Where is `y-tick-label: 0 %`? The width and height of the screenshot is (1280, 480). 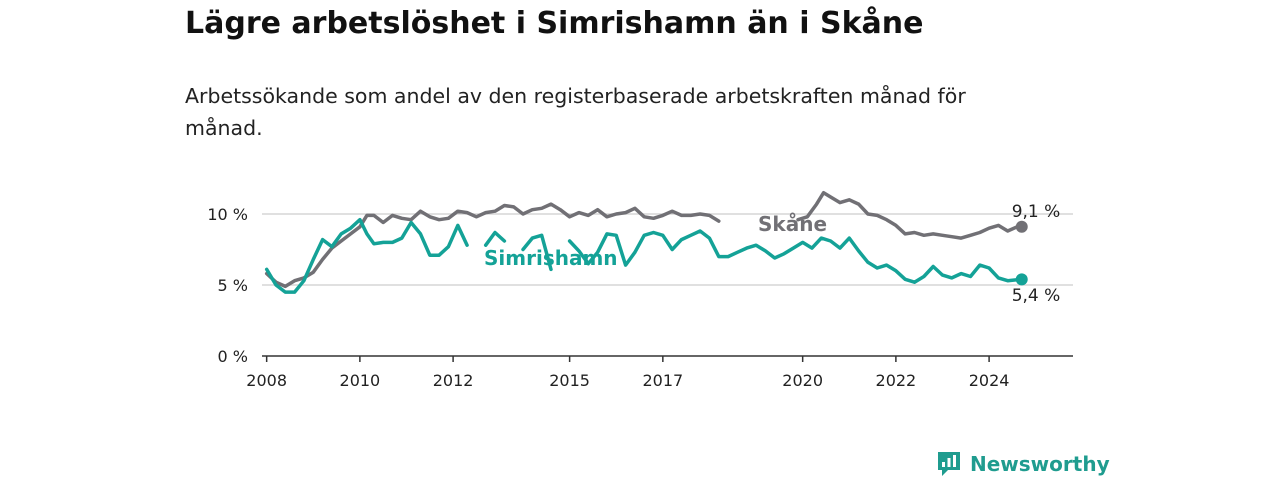 y-tick-label: 0 % is located at coordinates (233, 356).